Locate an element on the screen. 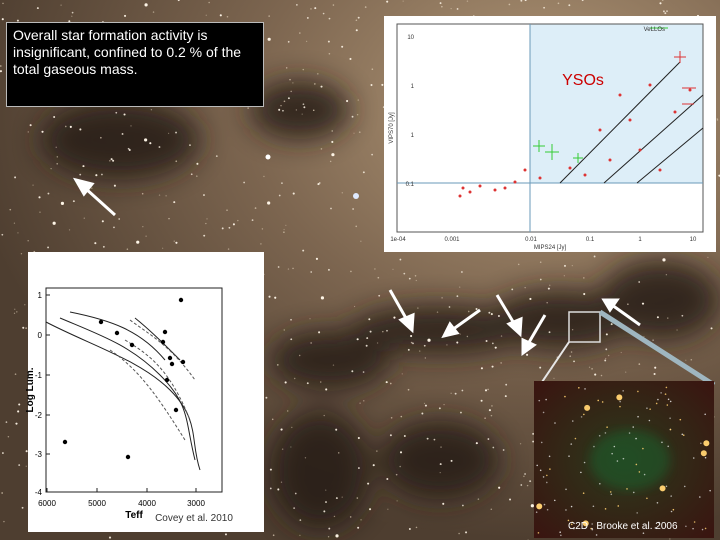 The width and height of the screenshot is (720, 540). zoom-line is located at coordinates (657, 348).